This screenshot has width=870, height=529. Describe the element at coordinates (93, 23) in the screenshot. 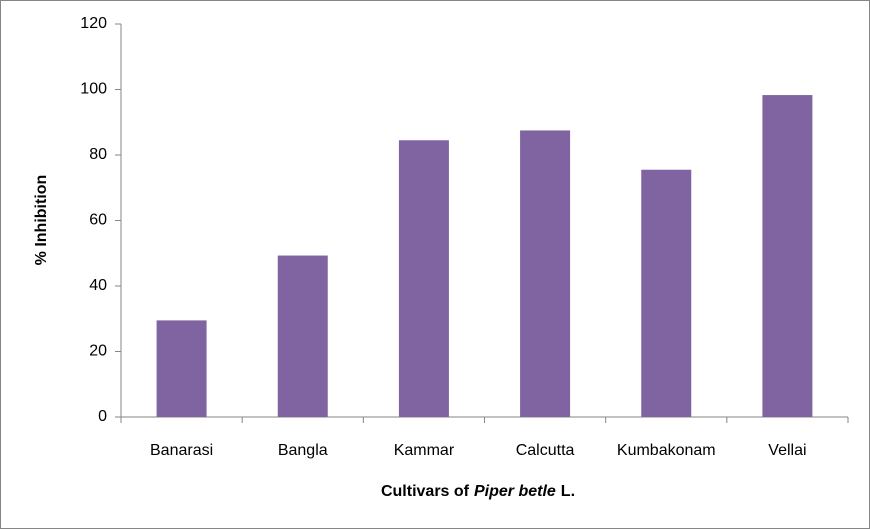

I see `y-tick-label: 120` at that location.